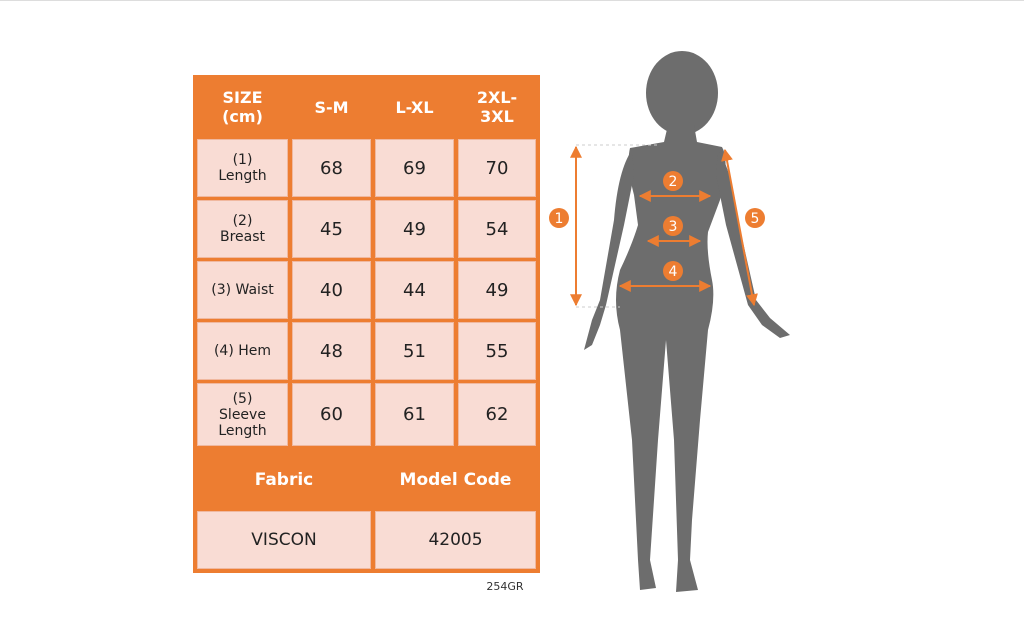 The width and height of the screenshot is (1024, 635). What do you see at coordinates (331, 414) in the screenshot?
I see `size-value: 60` at bounding box center [331, 414].